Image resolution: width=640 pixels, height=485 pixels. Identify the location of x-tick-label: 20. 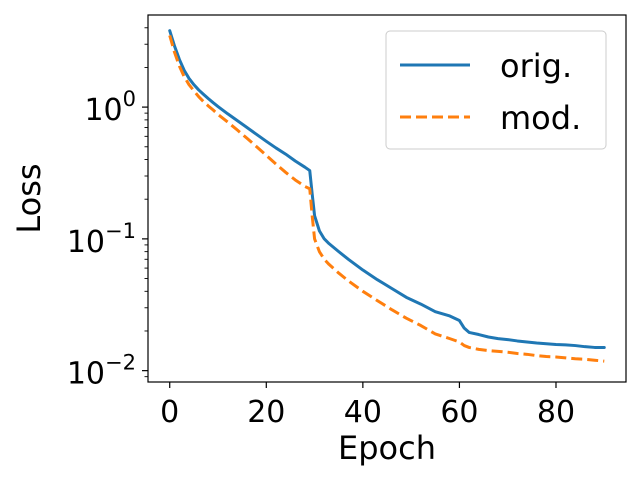
(266, 412).